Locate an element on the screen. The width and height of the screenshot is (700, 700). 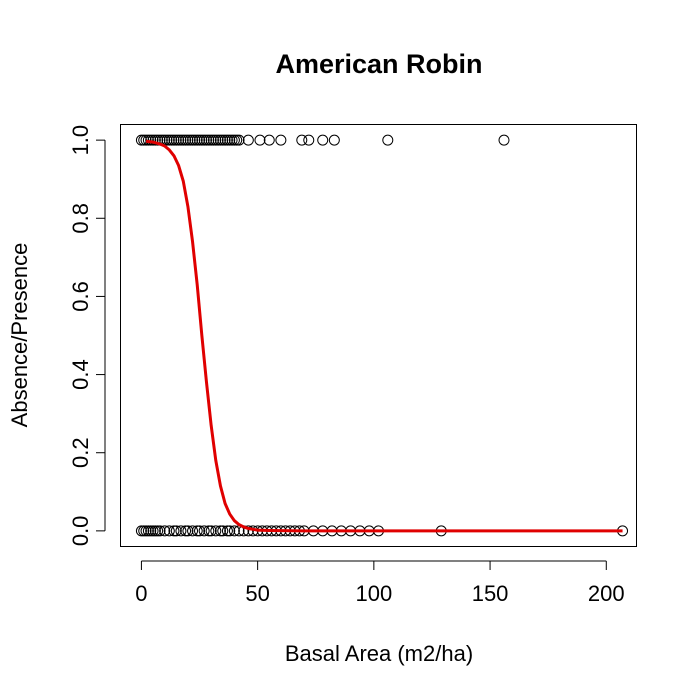
y-tick-label: 0.0 is located at coordinates (80, 531).